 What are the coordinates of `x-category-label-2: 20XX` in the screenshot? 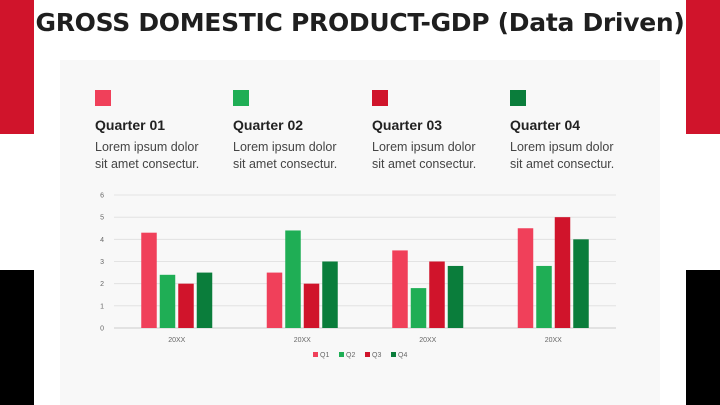 It's located at (302, 340).